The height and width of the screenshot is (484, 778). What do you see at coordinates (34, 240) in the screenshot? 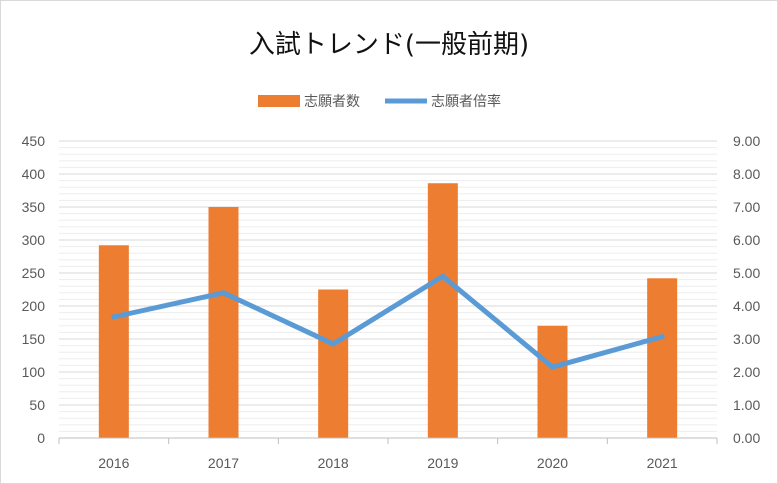
I see `left-axis-tick-label: 300` at bounding box center [34, 240].